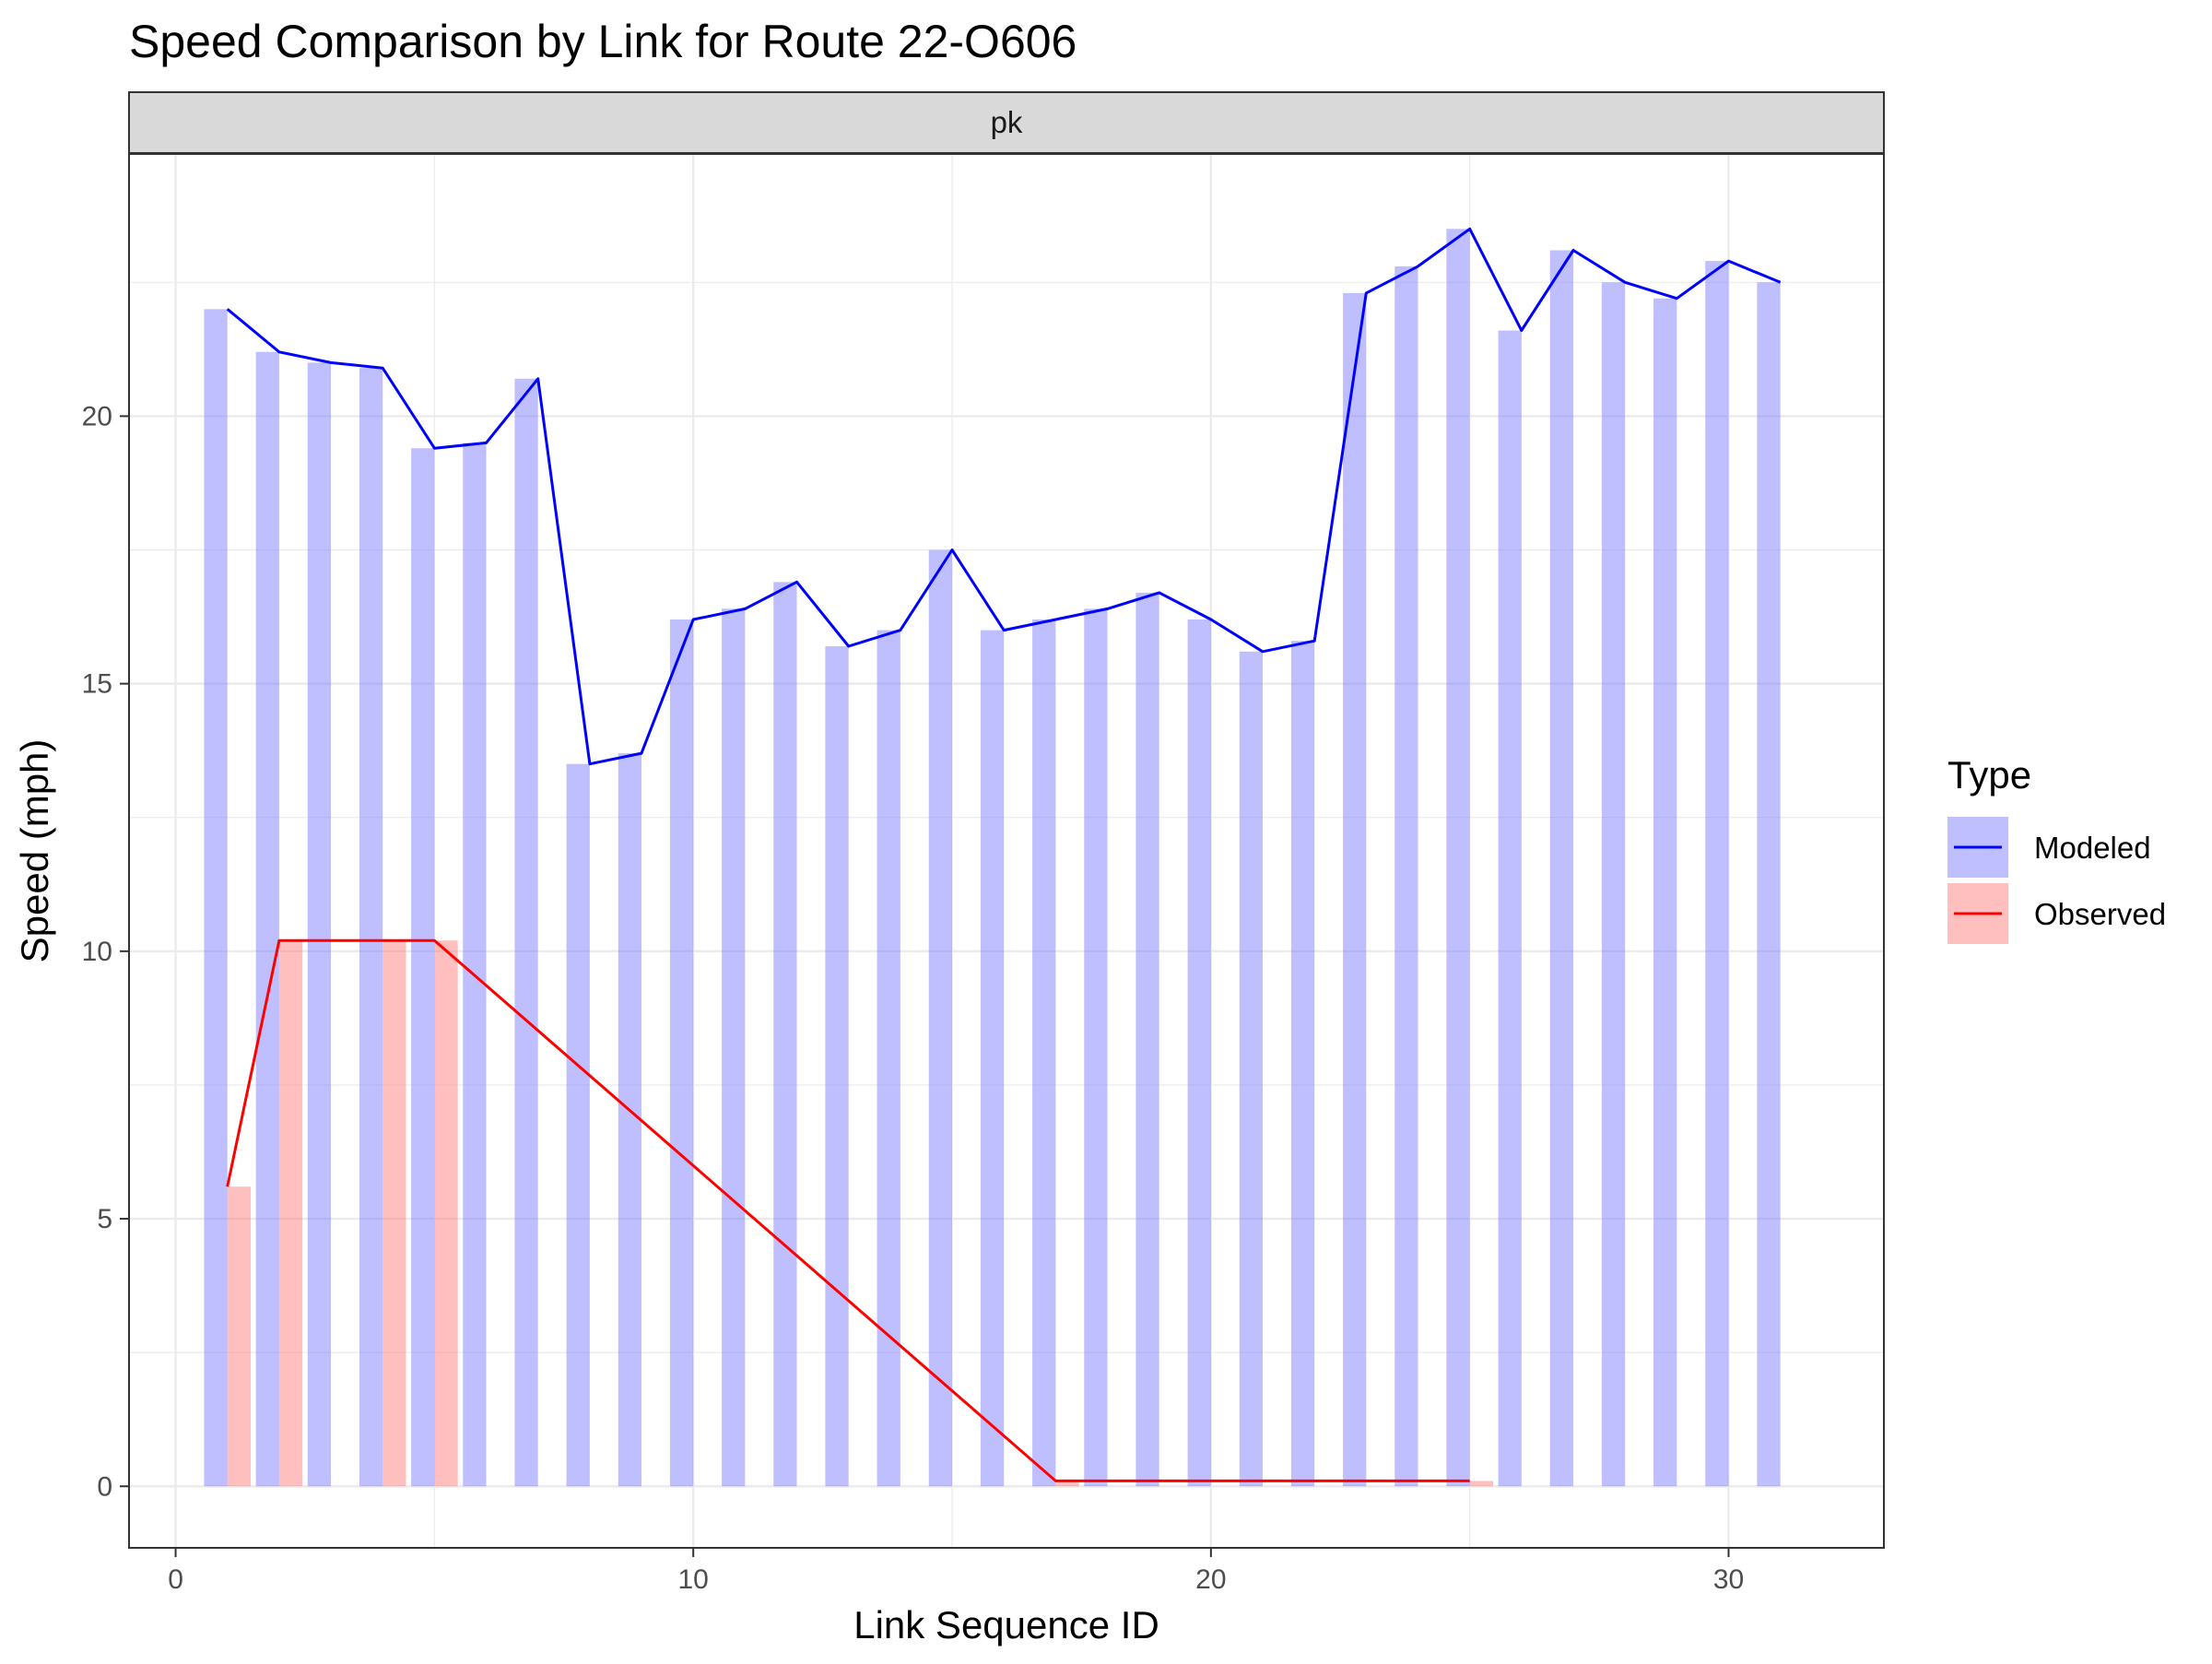 This screenshot has width=2212, height=1664. Describe the element at coordinates (34, 851) in the screenshot. I see `y-axis-title: Speed (mph)` at that location.